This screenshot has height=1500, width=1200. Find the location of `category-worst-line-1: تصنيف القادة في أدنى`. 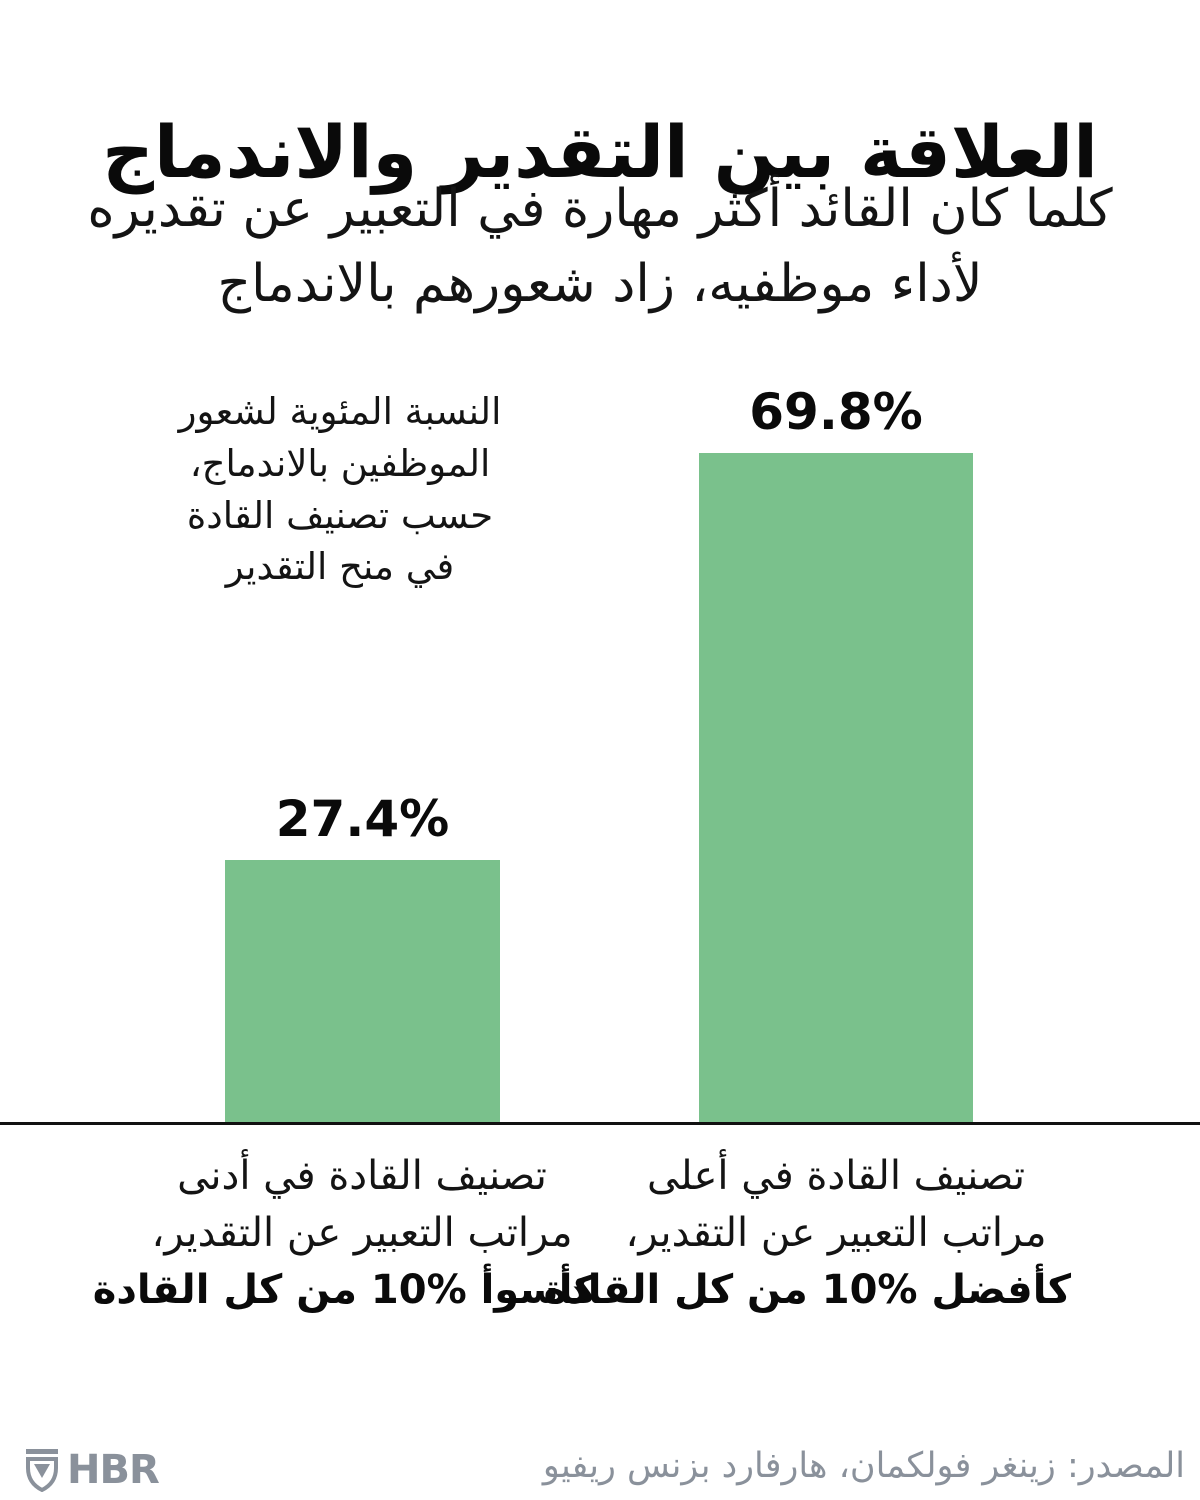

category-worst-line-1: تصنيف القادة في أدنى is located at coordinates (362, 1176).